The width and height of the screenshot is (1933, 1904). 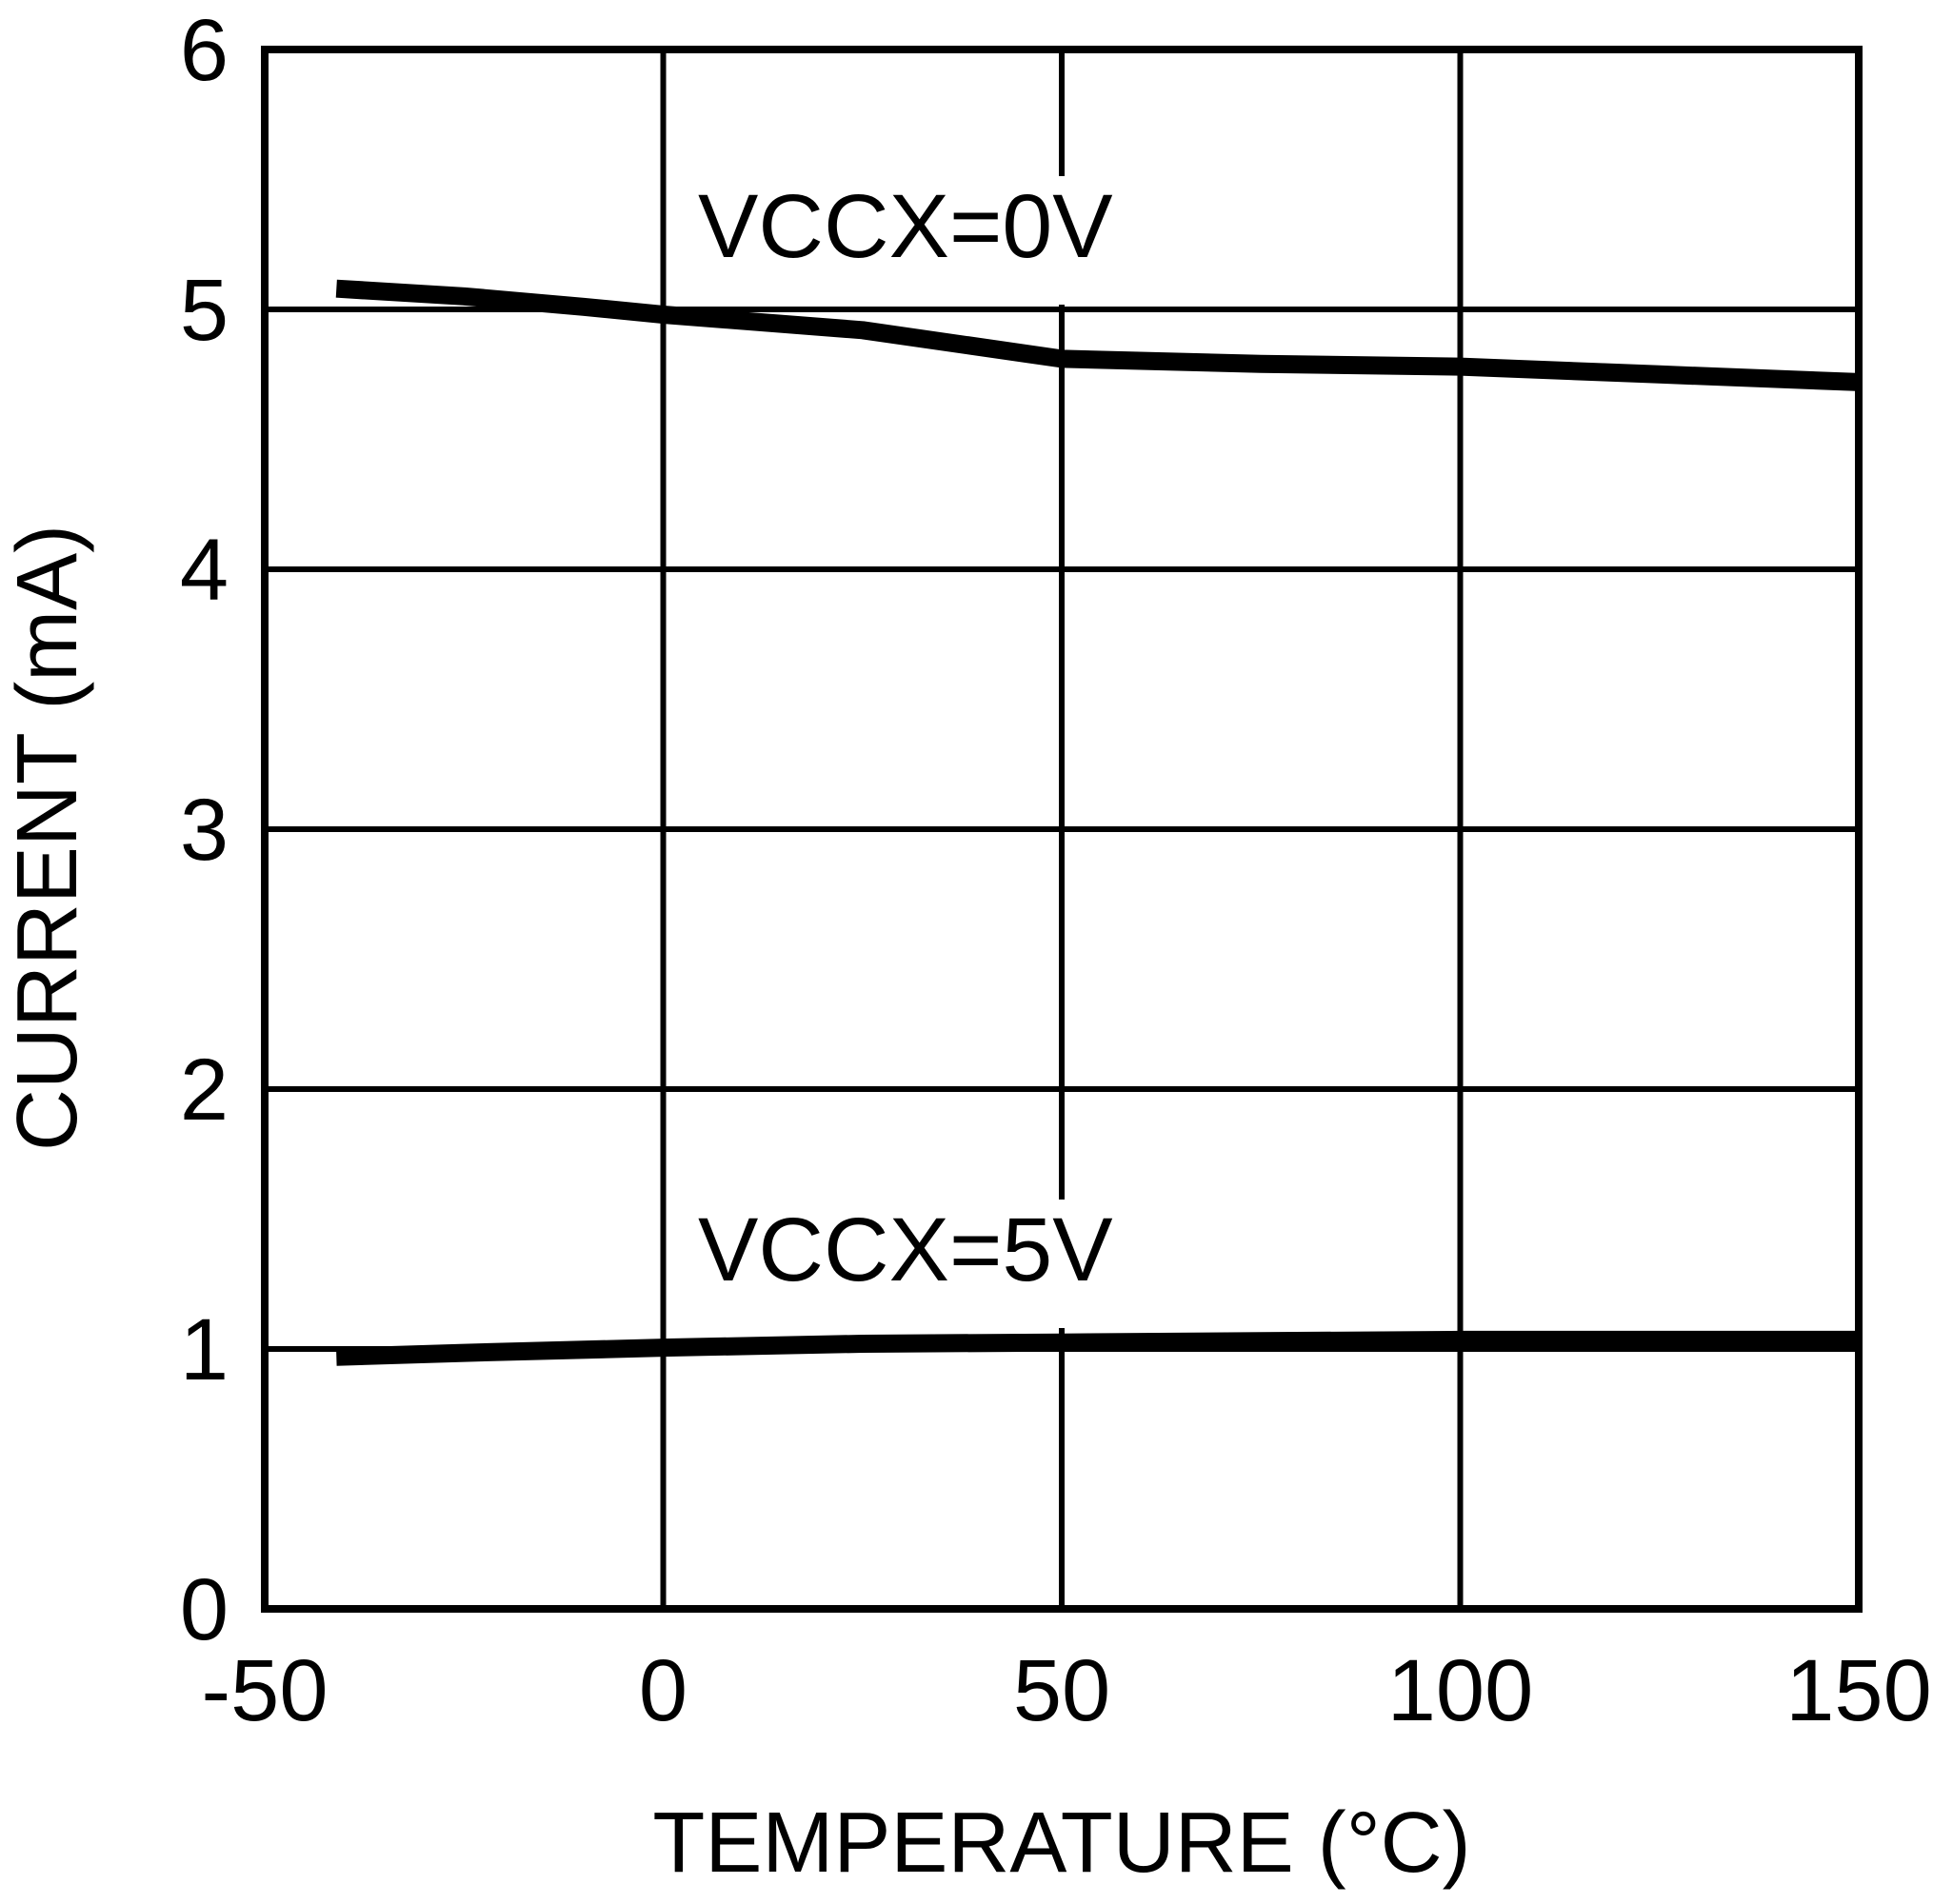 I want to click on x-tick-label: 150, so click(x=1858, y=1690).